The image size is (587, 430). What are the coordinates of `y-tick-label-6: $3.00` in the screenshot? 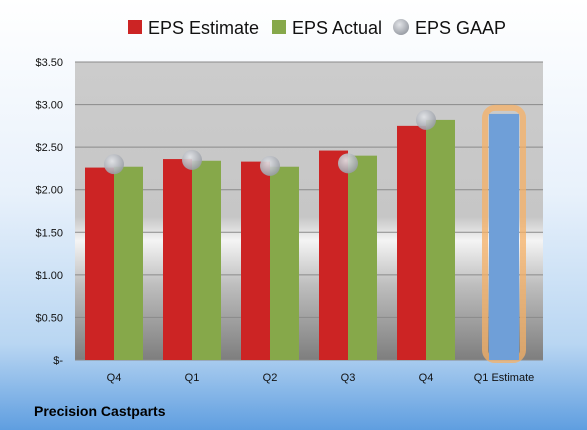 It's located at (49, 106).